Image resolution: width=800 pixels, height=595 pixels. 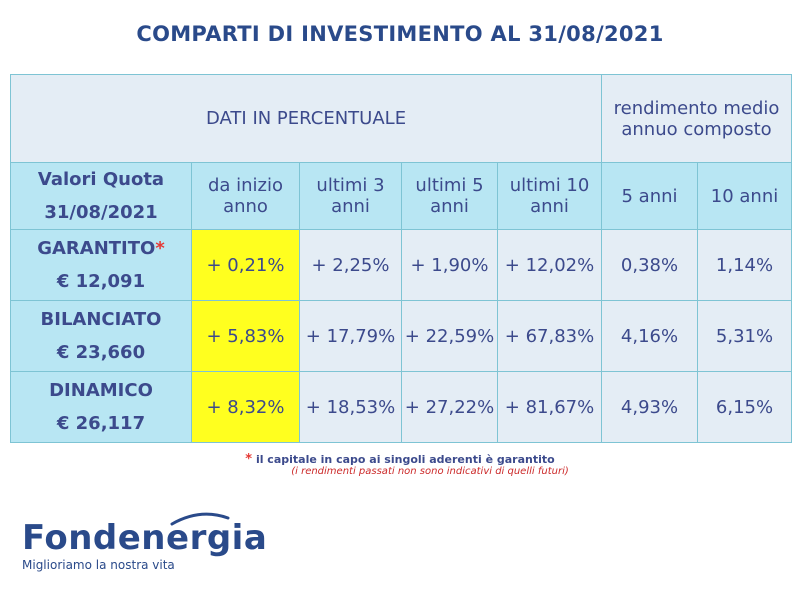 What do you see at coordinates (745, 336) in the screenshot?
I see `value-10-anni: 5,31%` at bounding box center [745, 336].